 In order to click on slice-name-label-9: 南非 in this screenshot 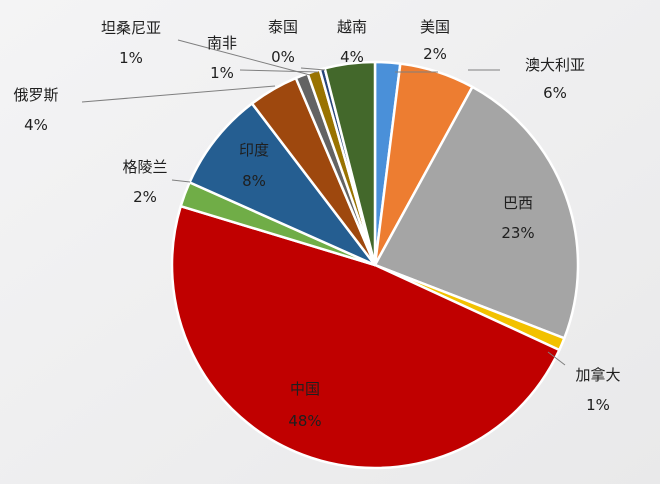, I will do `click(222, 43)`.